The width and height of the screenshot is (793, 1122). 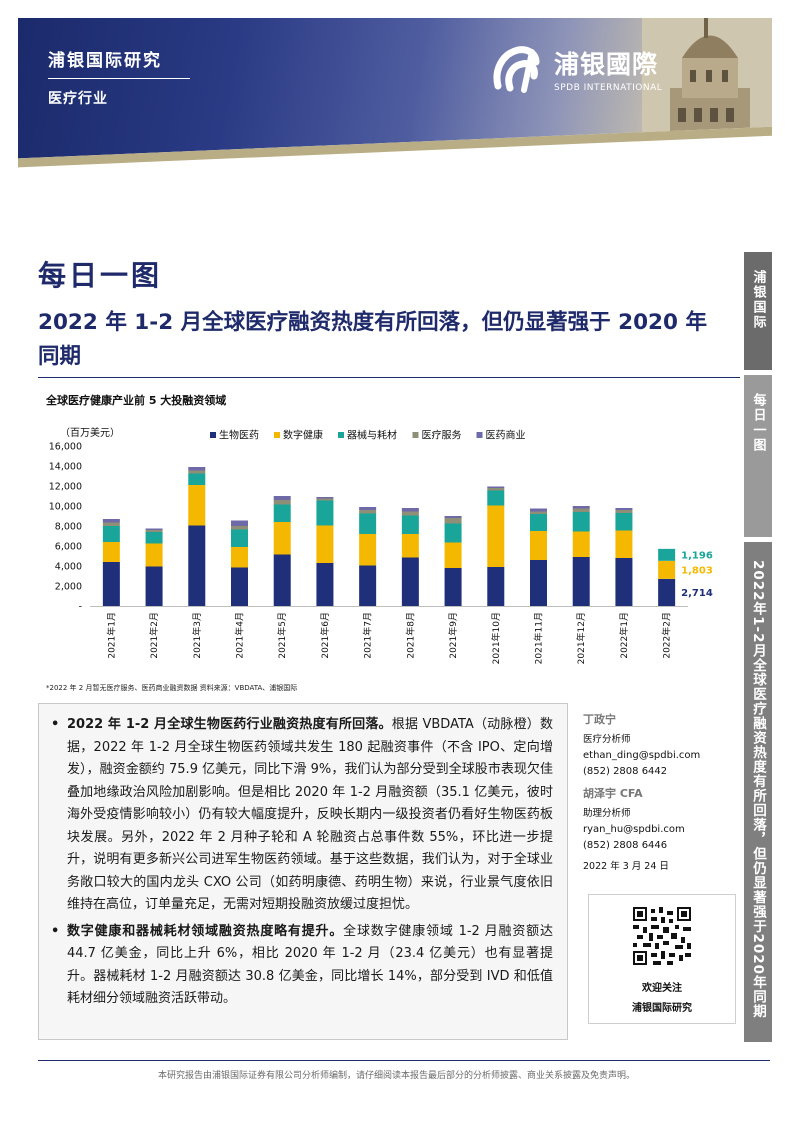 I want to click on page-title: 每日一图, so click(x=100, y=275).